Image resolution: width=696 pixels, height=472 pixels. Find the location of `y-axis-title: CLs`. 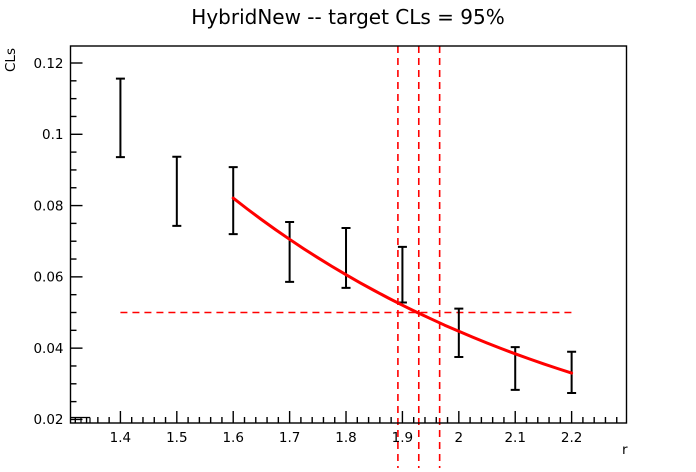

y-axis-title: CLs is located at coordinates (11, 60).